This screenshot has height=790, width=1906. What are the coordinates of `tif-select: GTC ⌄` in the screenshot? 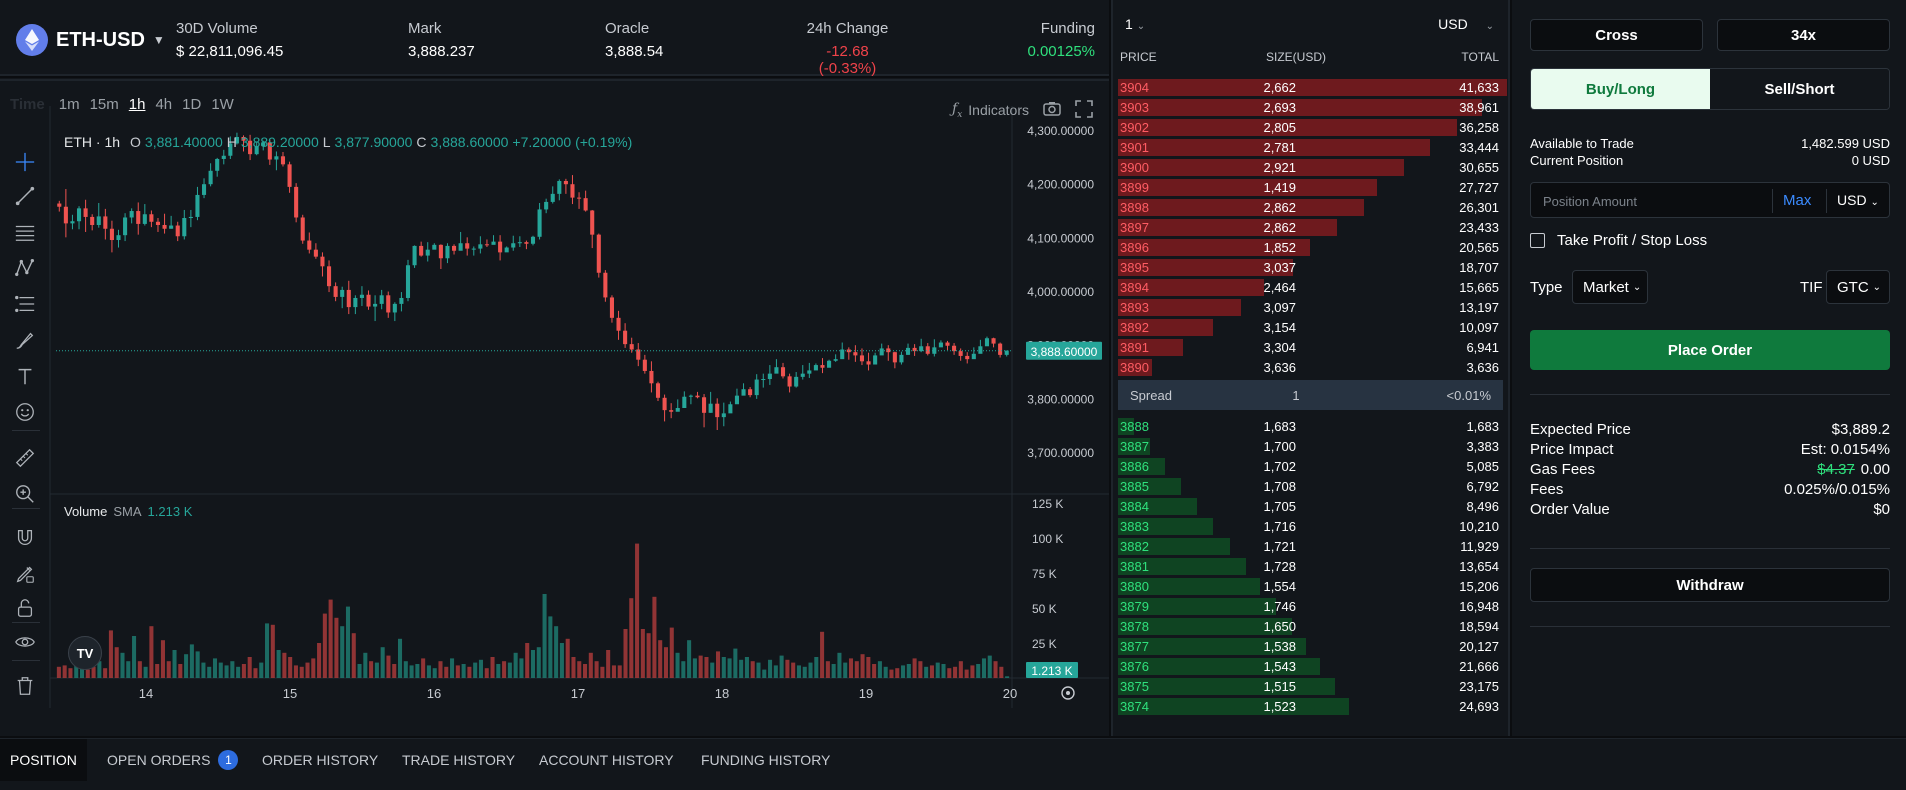 It's located at (1858, 287).